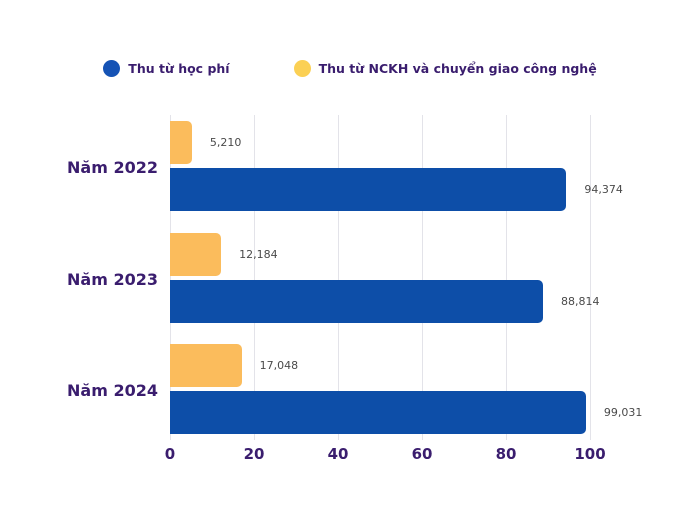  Describe the element at coordinates (590, 454) in the screenshot. I see `x-axis-label-100: 100` at that location.